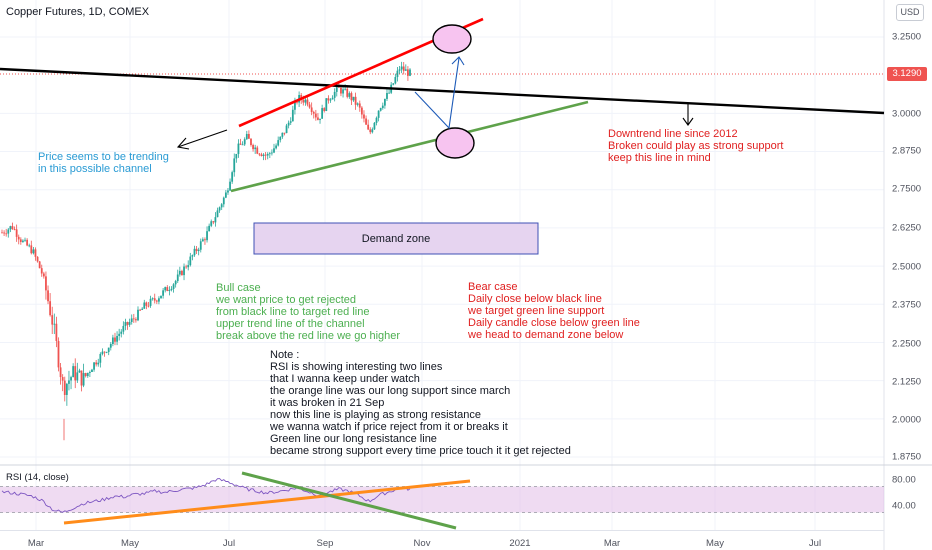 This screenshot has width=932, height=550. I want to click on rsi-line, so click(206, 495).